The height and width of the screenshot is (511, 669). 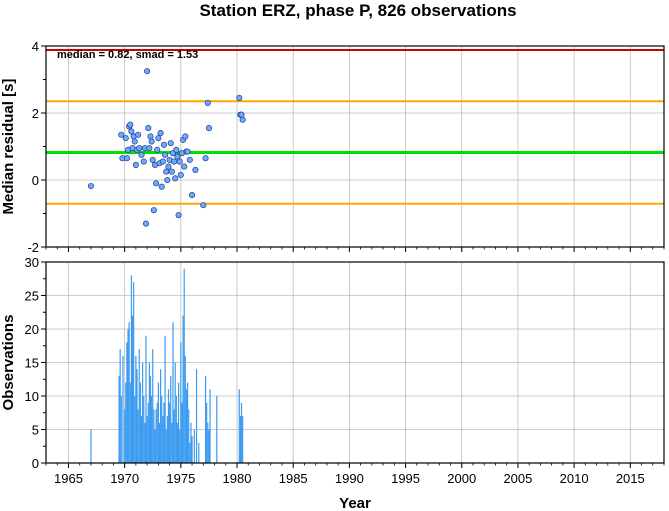 What do you see at coordinates (357, 10) in the screenshot?
I see `chart-title: Station ERZ, phase P, 826 observations` at bounding box center [357, 10].